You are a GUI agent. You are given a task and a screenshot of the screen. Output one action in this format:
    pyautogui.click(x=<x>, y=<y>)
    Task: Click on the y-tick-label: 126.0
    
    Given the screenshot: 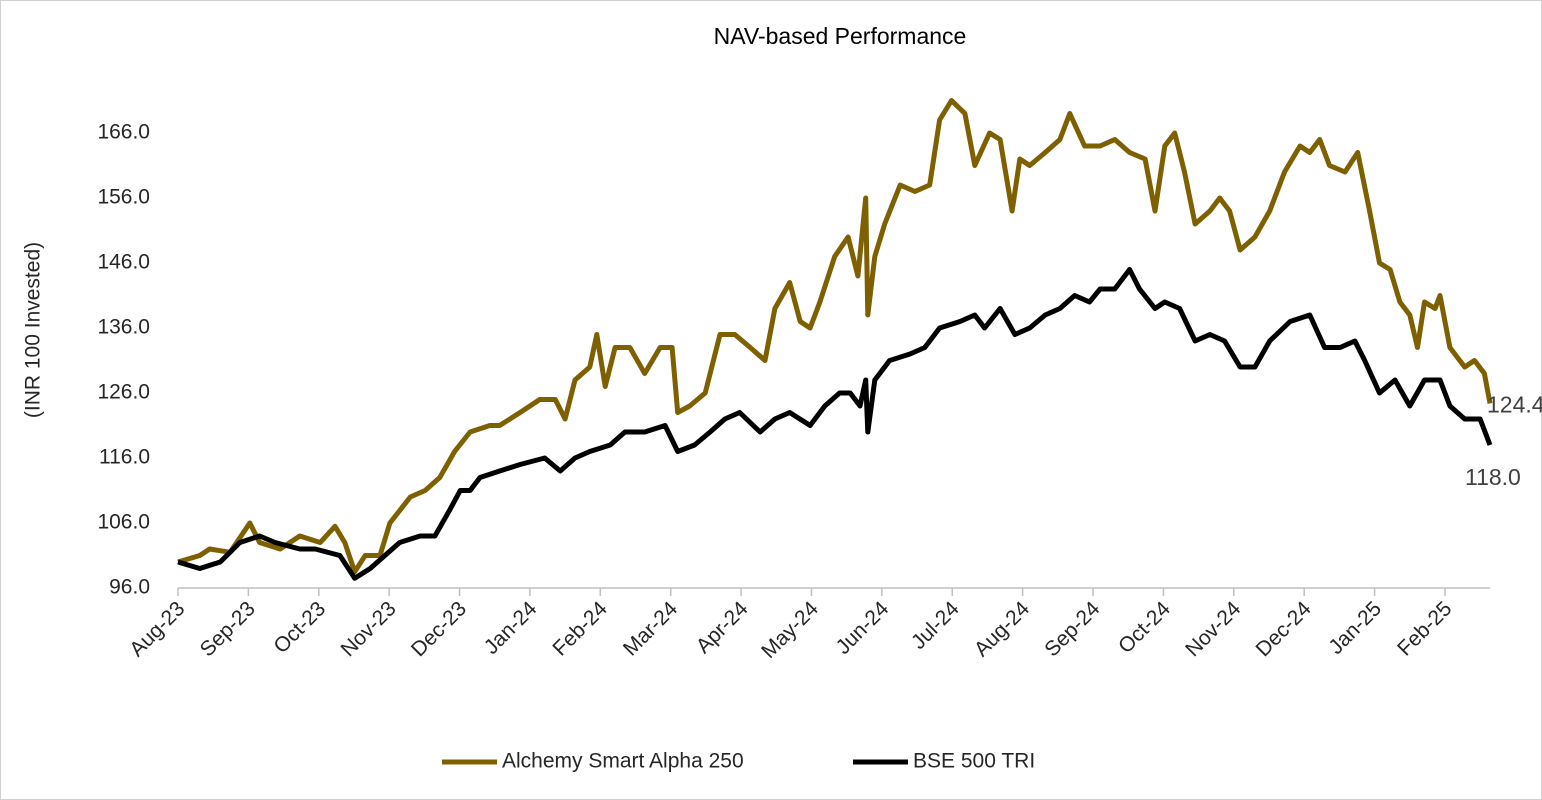 What is the action you would take?
    pyautogui.click(x=123, y=392)
    